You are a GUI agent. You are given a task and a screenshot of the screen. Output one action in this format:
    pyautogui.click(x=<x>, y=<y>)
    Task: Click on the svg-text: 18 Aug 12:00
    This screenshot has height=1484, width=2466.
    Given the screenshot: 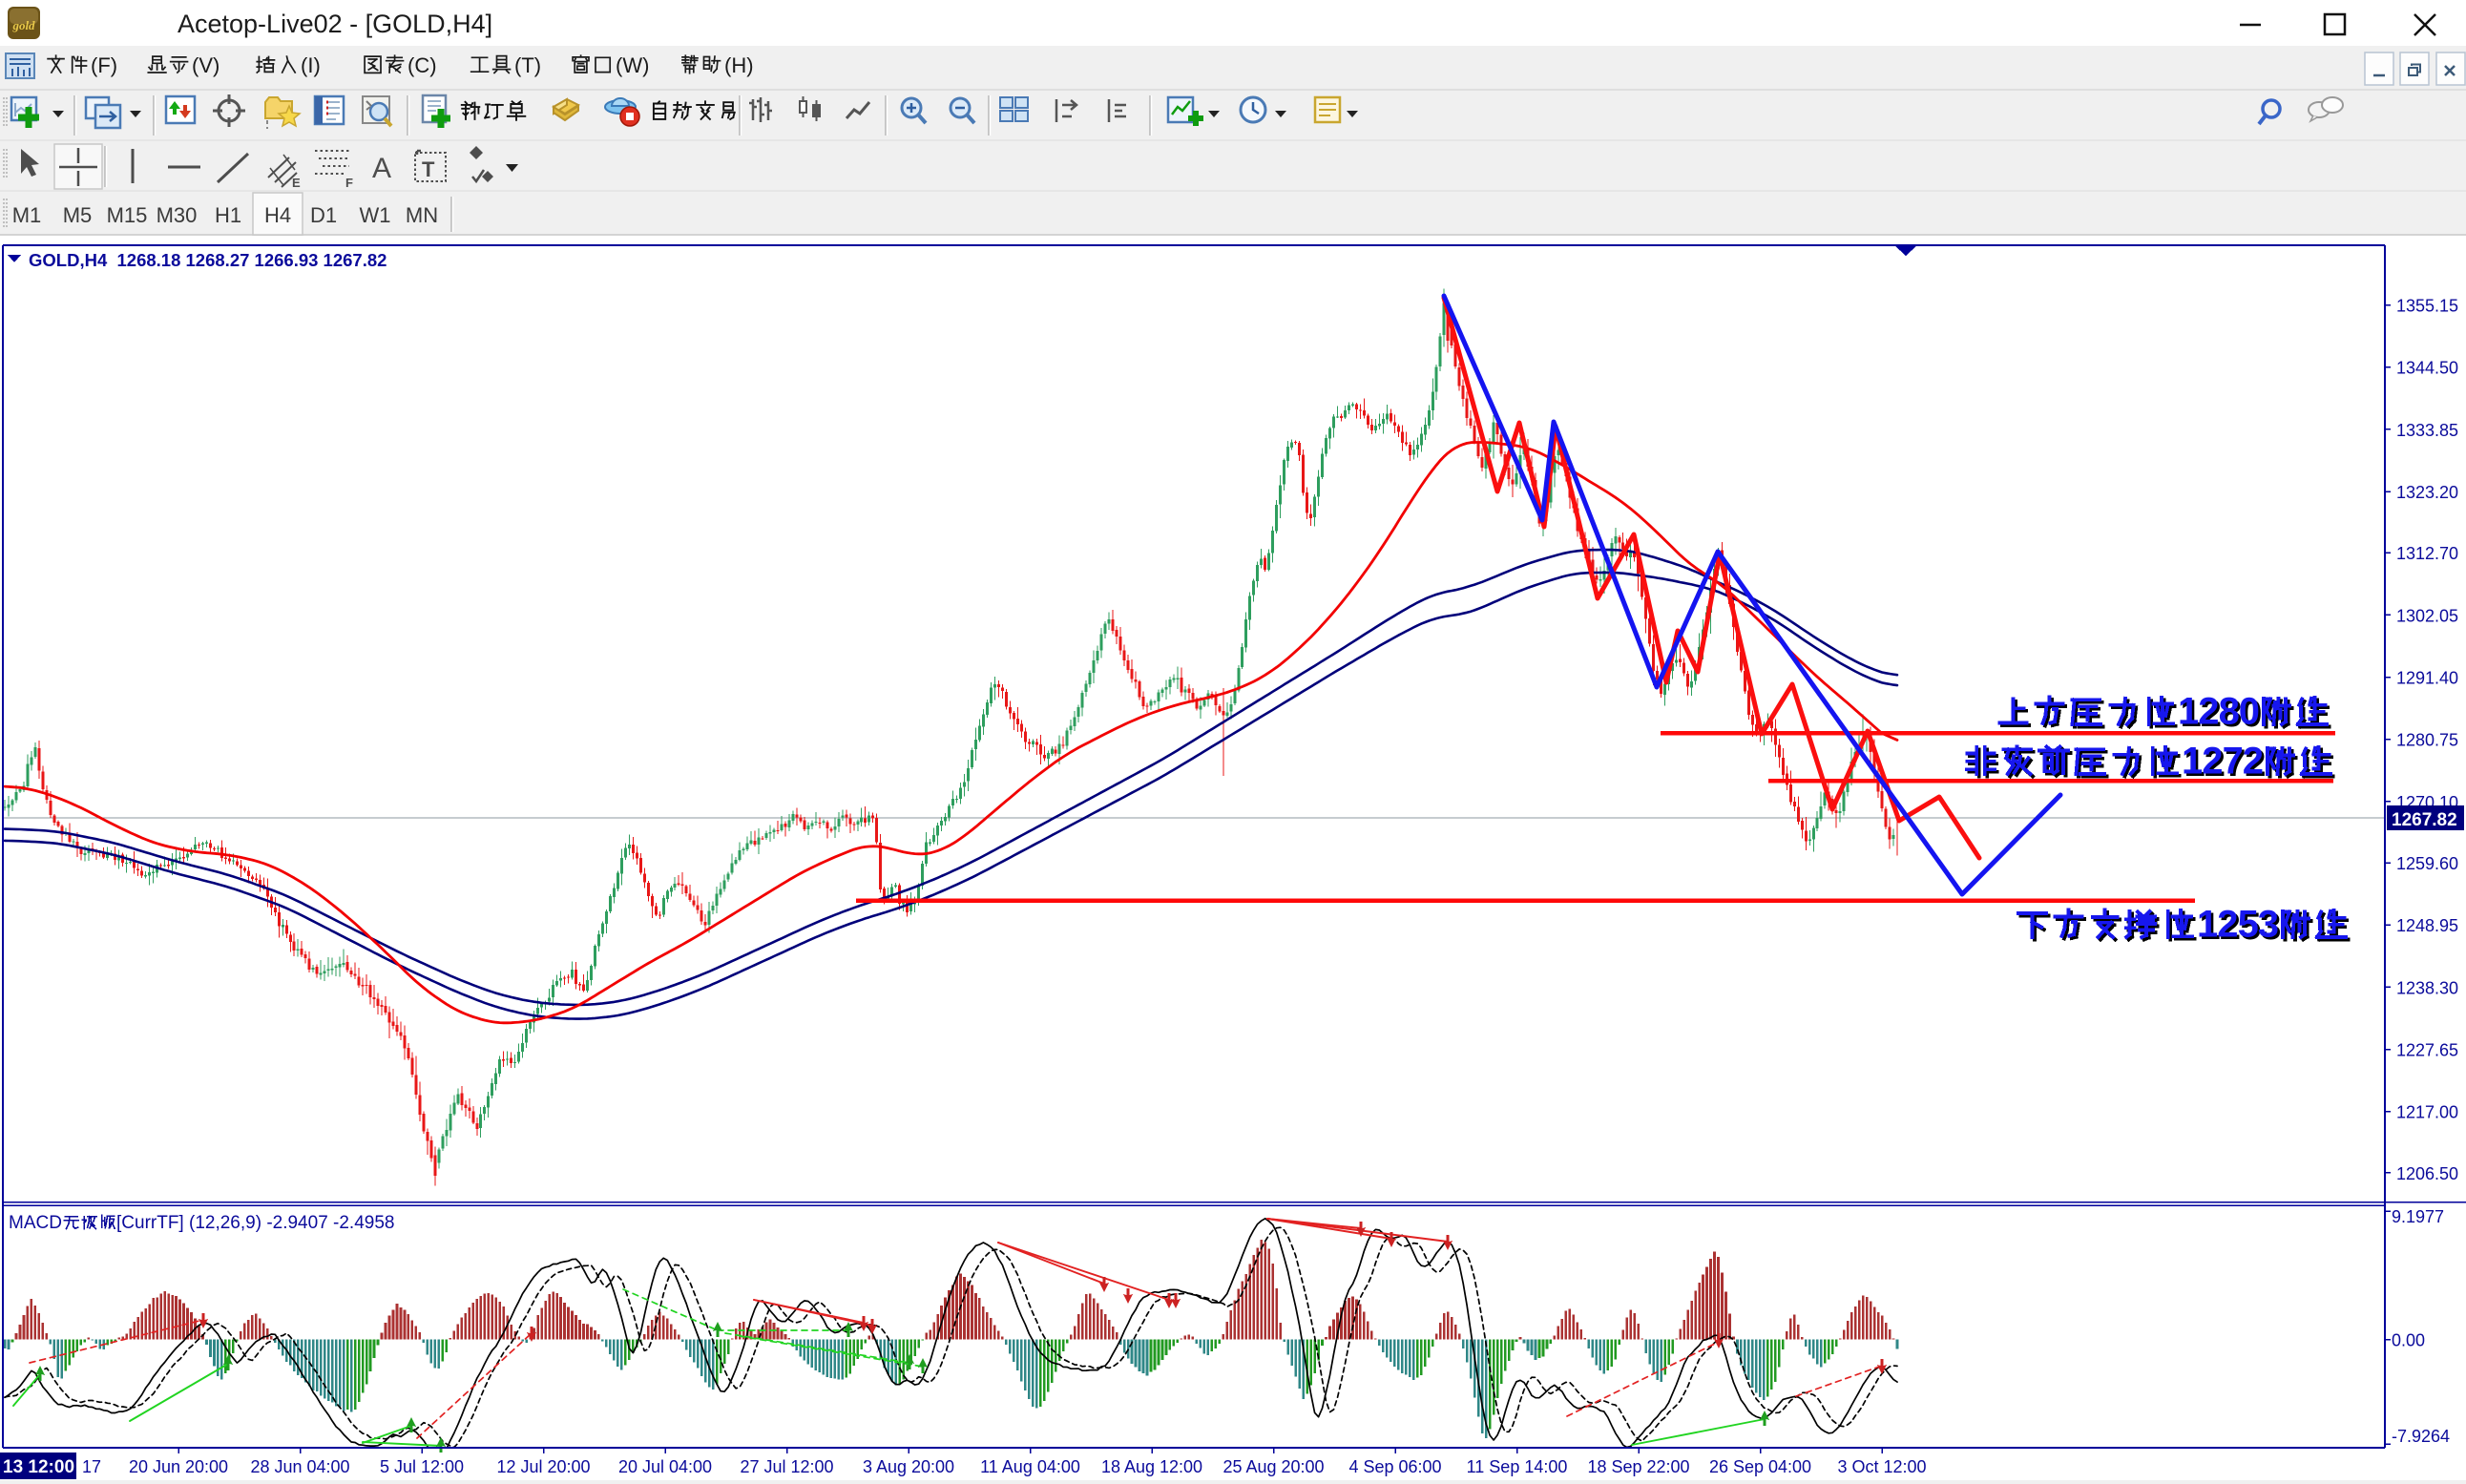 What is the action you would take?
    pyautogui.click(x=1151, y=1466)
    